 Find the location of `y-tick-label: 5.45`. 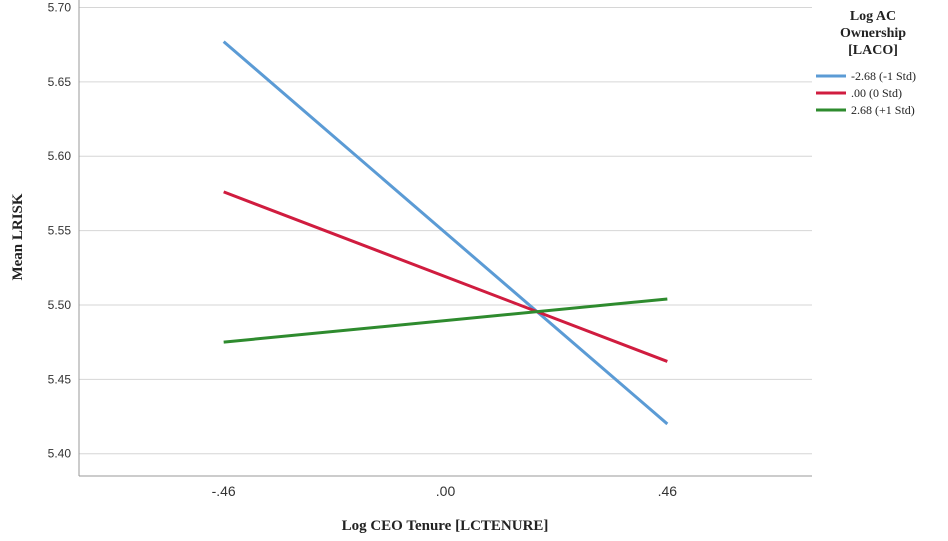

y-tick-label: 5.45 is located at coordinates (60, 379).